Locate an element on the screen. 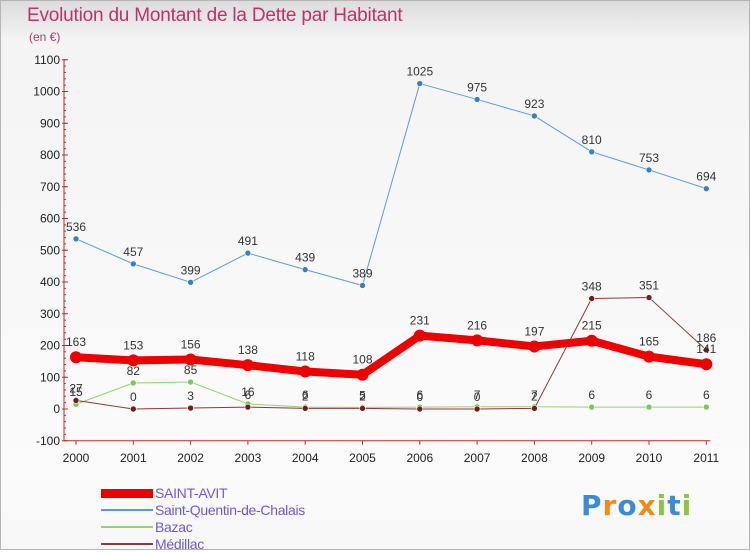 This screenshot has height=553, width=750. legend-label: Médillac is located at coordinates (179, 544).